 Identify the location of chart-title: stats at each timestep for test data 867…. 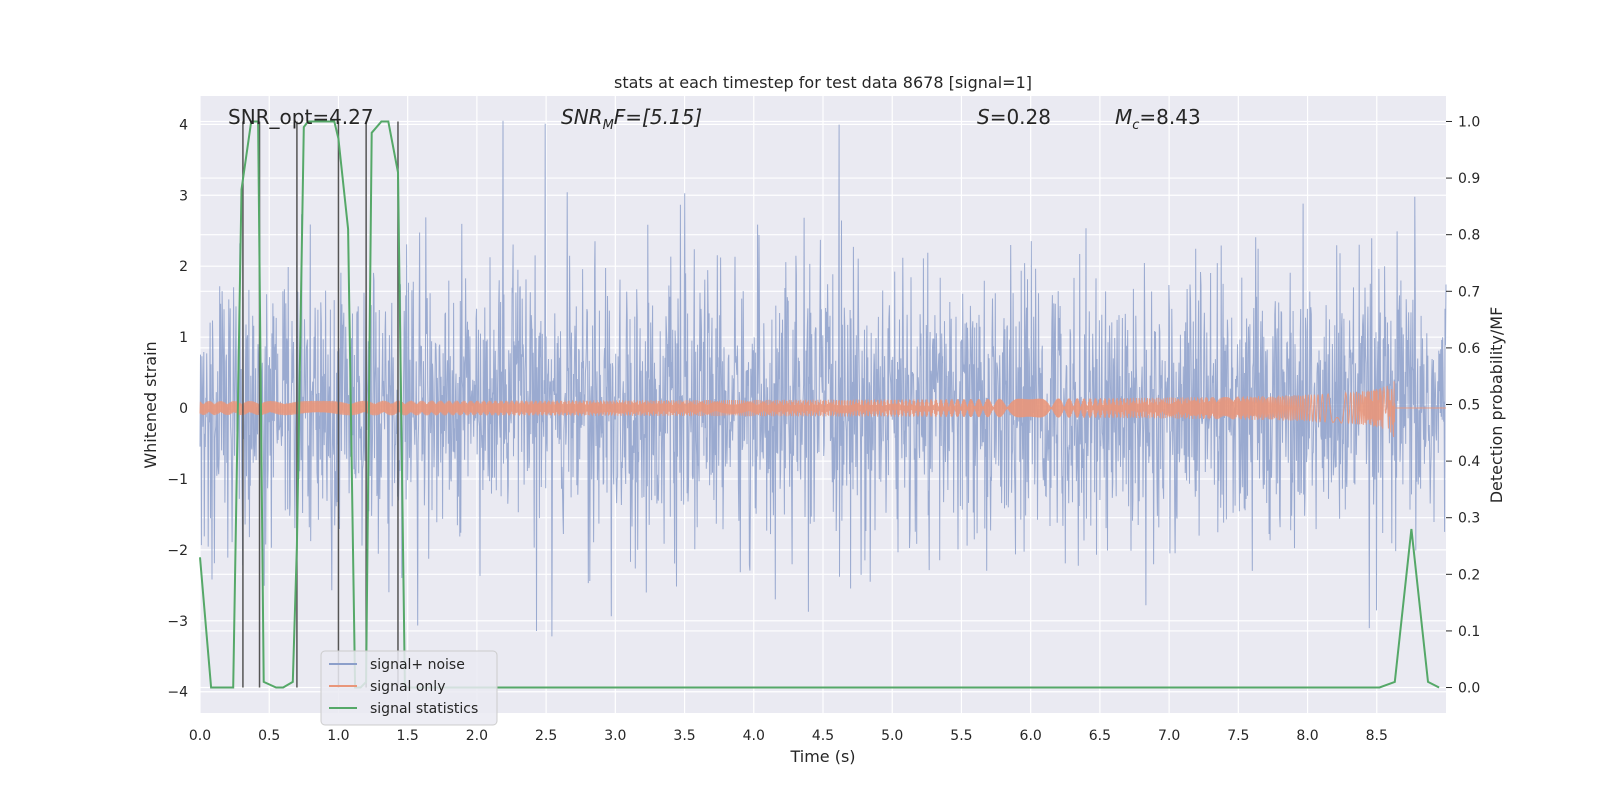
(823, 82).